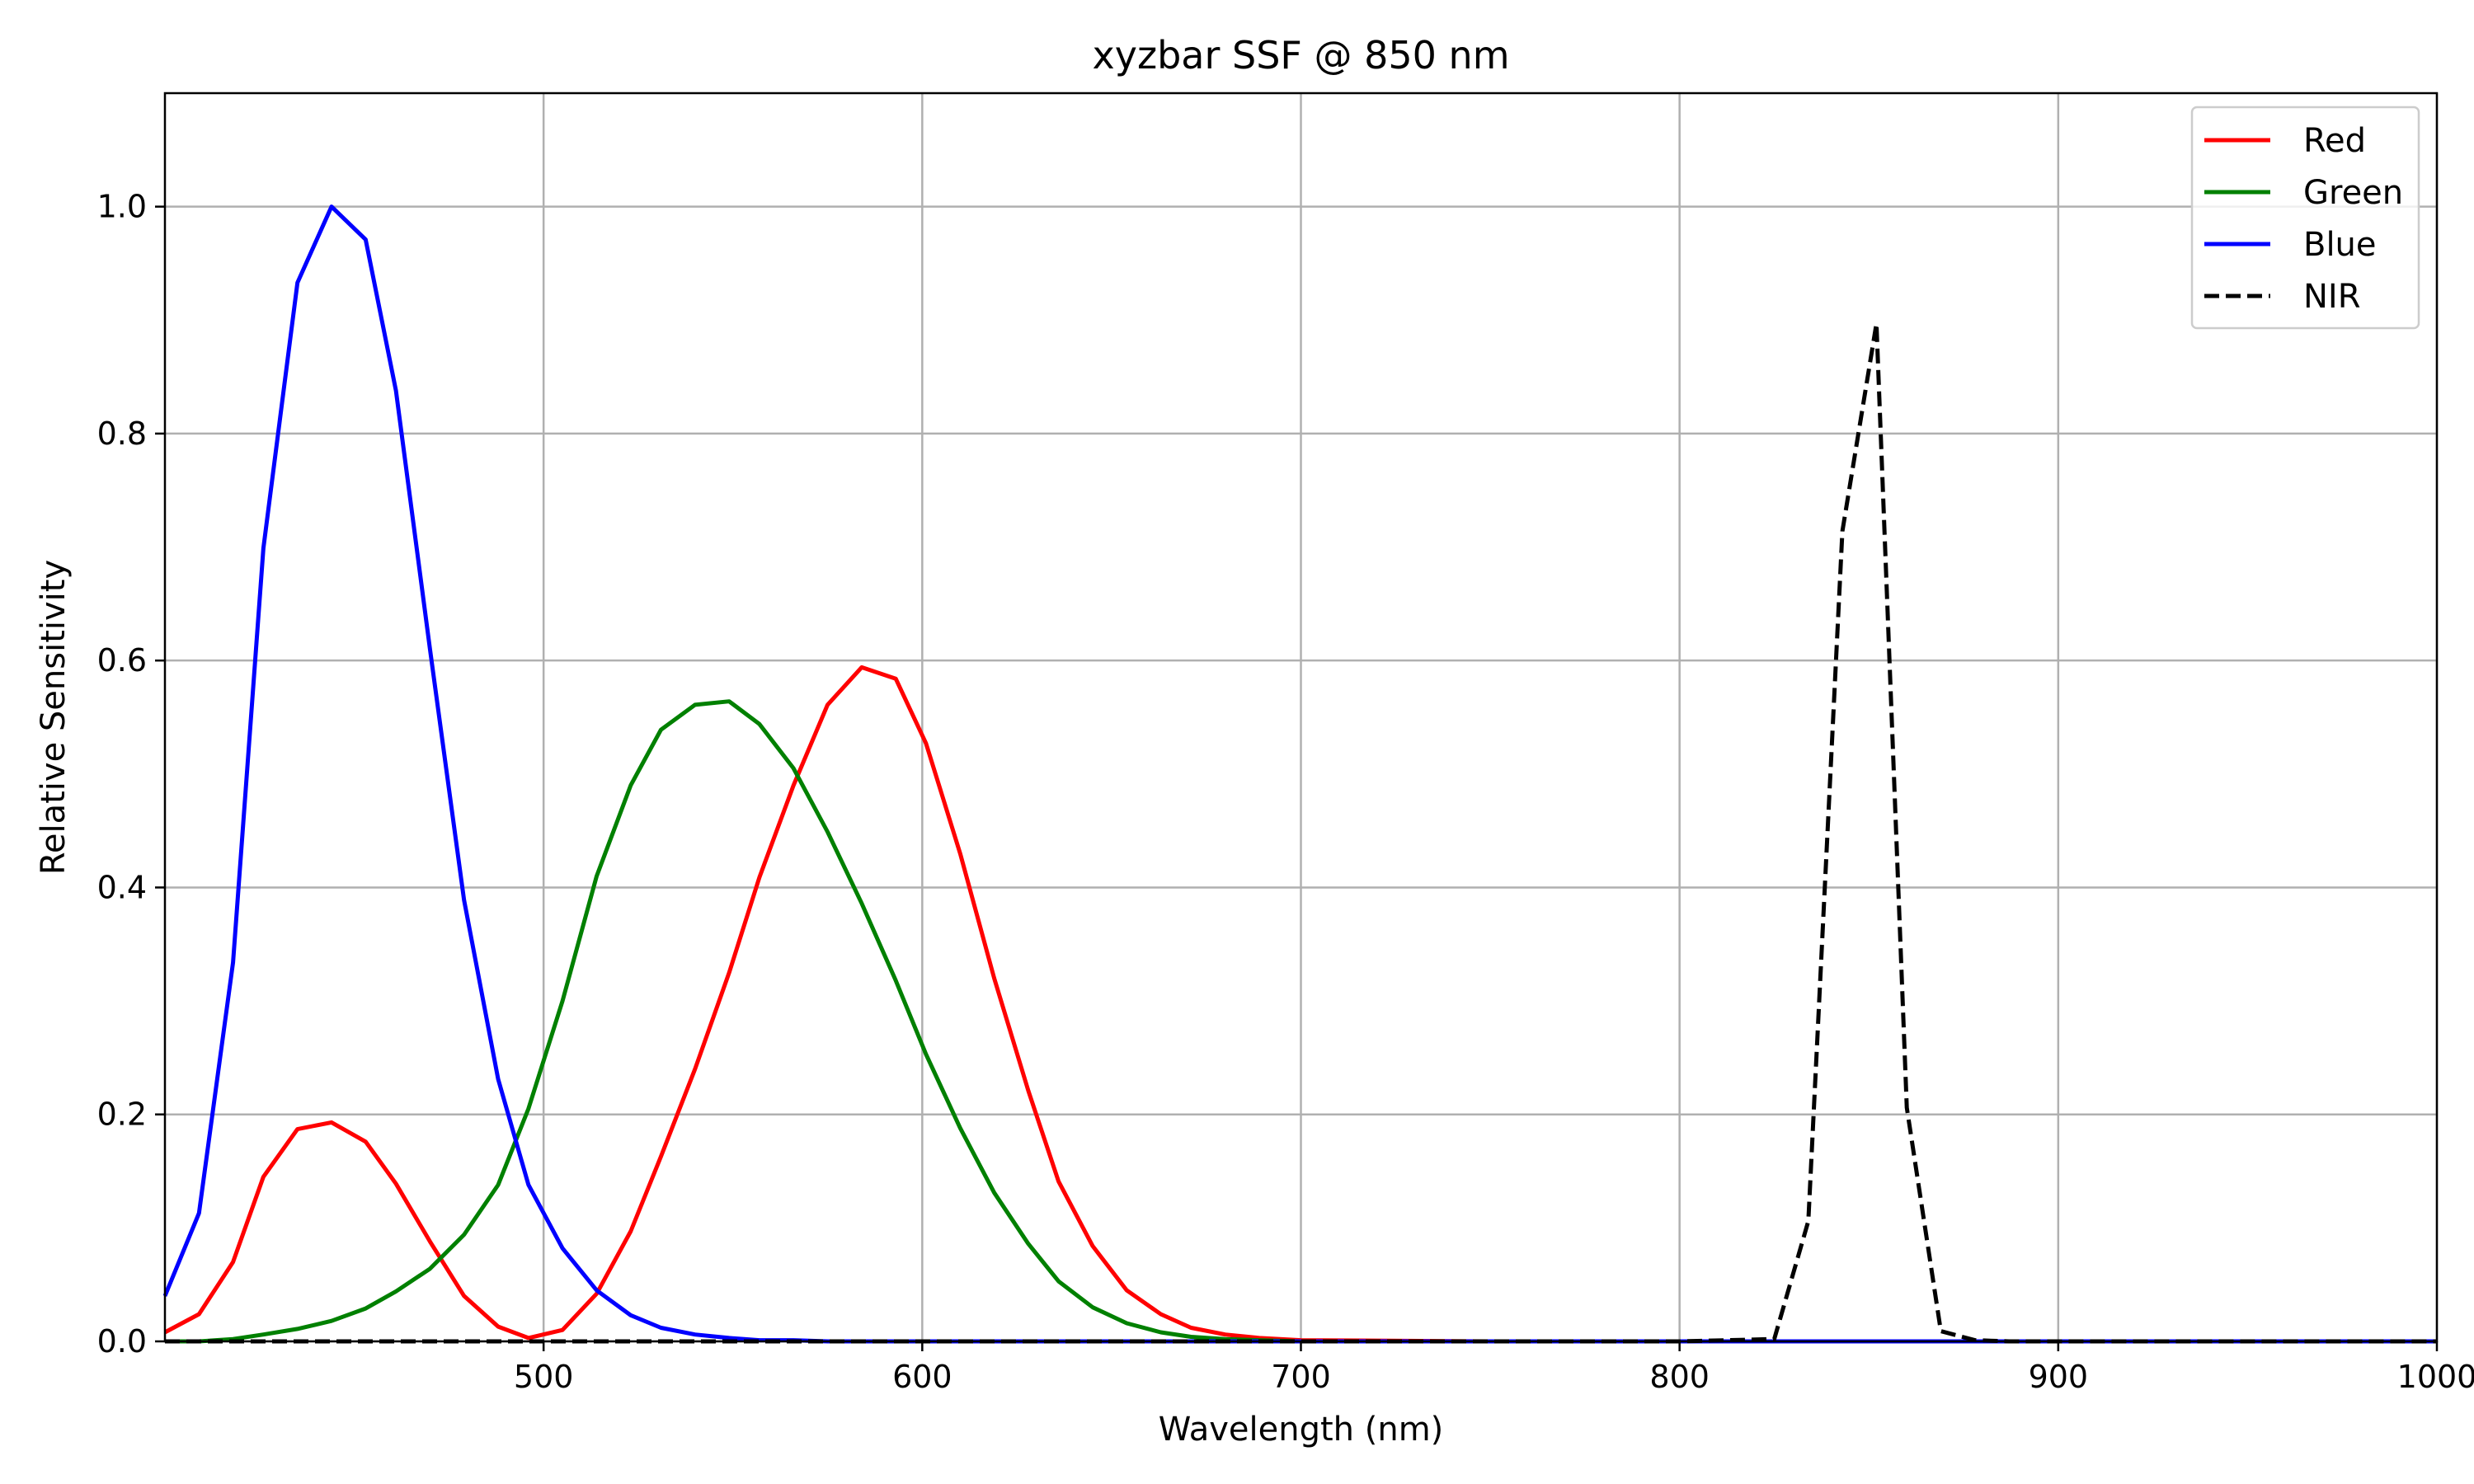 The width and height of the screenshot is (2474, 1484). I want to click on legend-label-green: Green, so click(2353, 193).